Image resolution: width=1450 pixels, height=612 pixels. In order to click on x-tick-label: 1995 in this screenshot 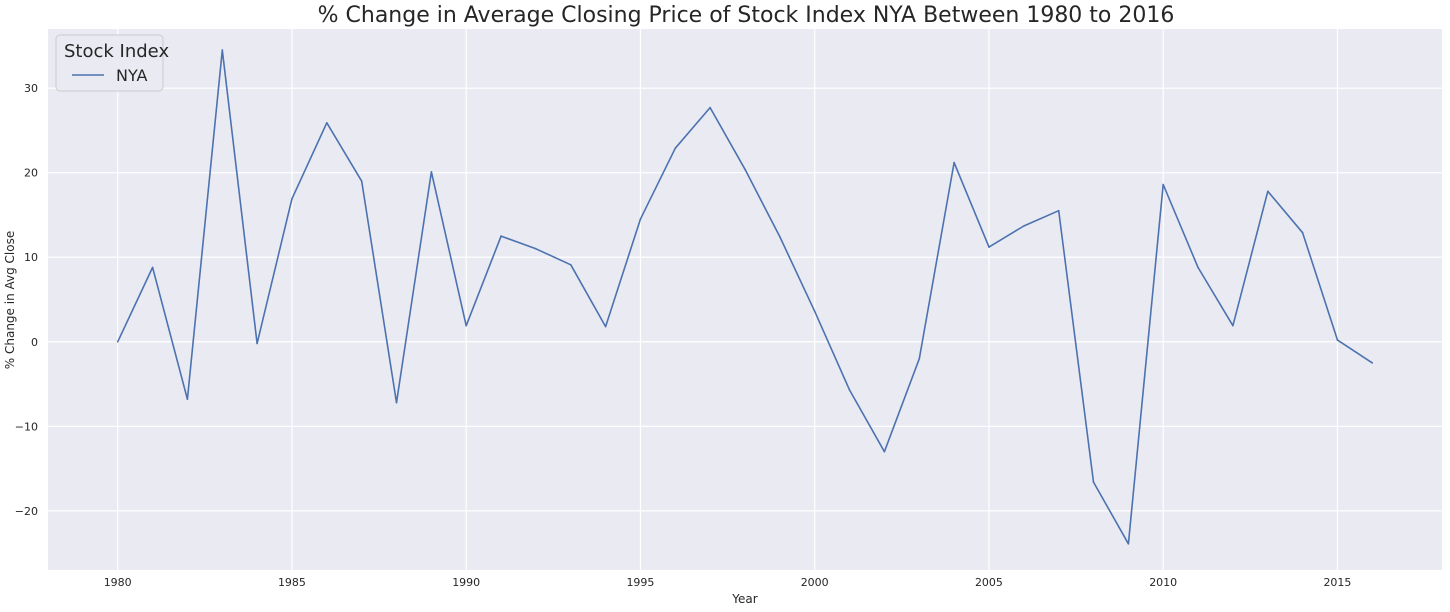, I will do `click(640, 582)`.